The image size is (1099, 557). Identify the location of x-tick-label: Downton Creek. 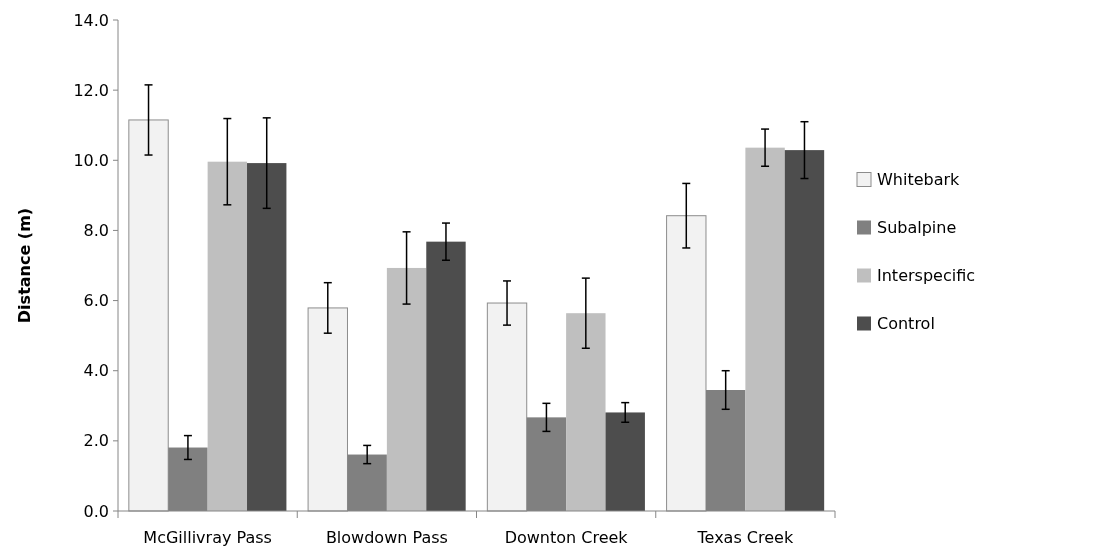
(566, 537).